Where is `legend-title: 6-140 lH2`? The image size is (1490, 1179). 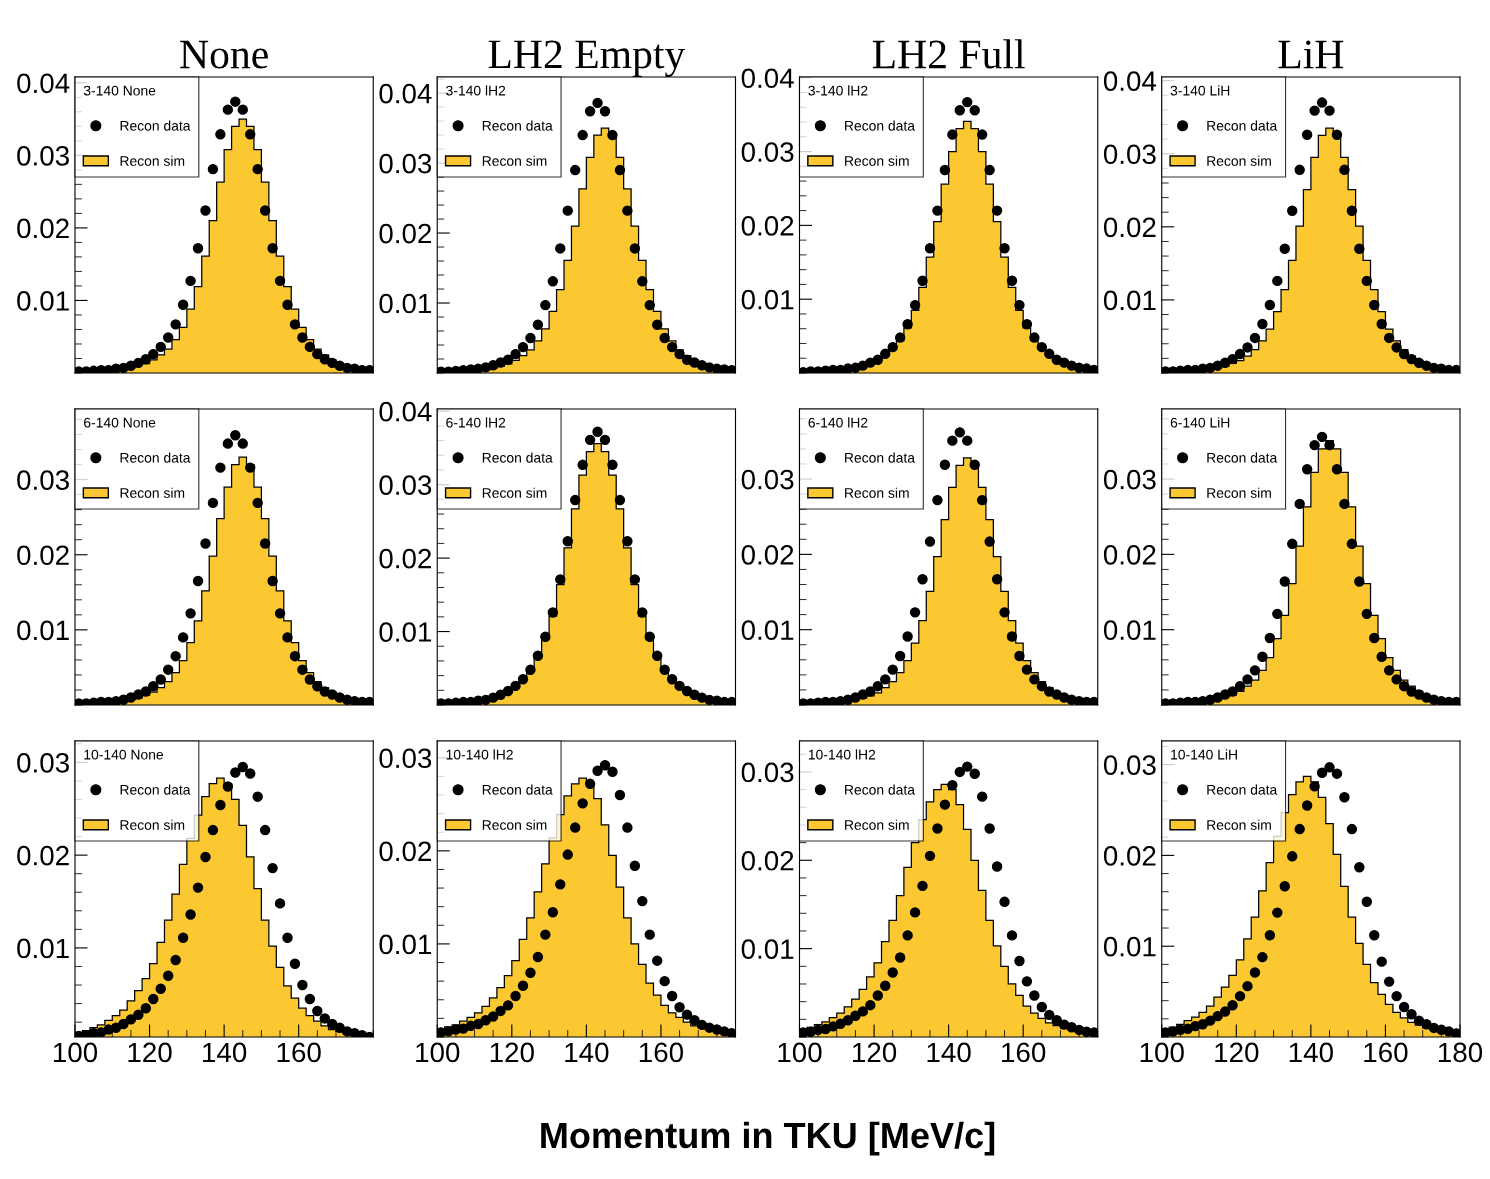 legend-title: 6-140 lH2 is located at coordinates (476, 422).